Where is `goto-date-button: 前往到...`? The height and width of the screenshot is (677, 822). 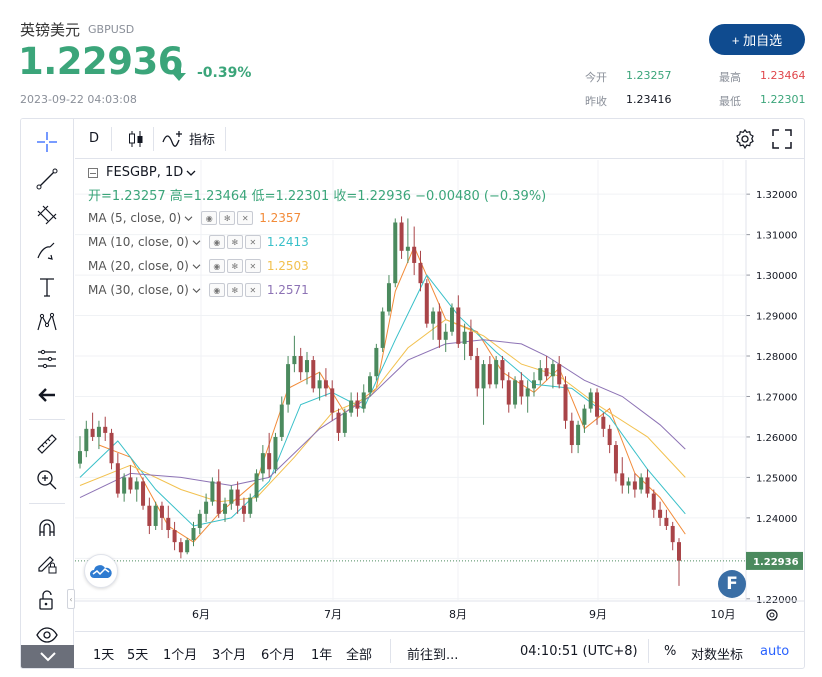 goto-date-button: 前往到... is located at coordinates (433, 655).